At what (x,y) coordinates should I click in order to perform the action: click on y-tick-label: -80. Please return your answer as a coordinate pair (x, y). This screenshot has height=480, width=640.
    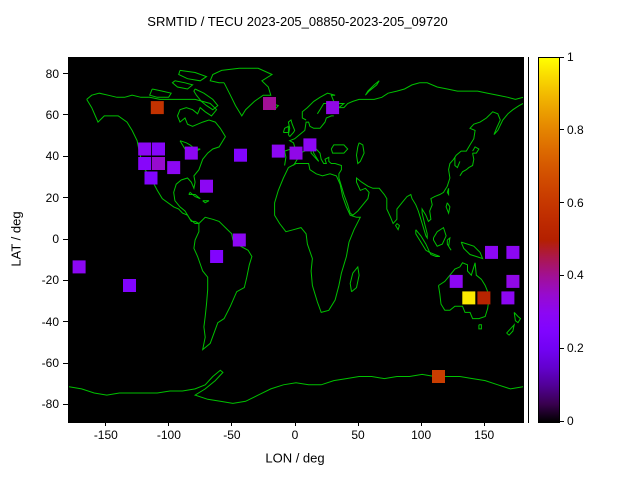
    Looking at the image, I should click on (50, 404).